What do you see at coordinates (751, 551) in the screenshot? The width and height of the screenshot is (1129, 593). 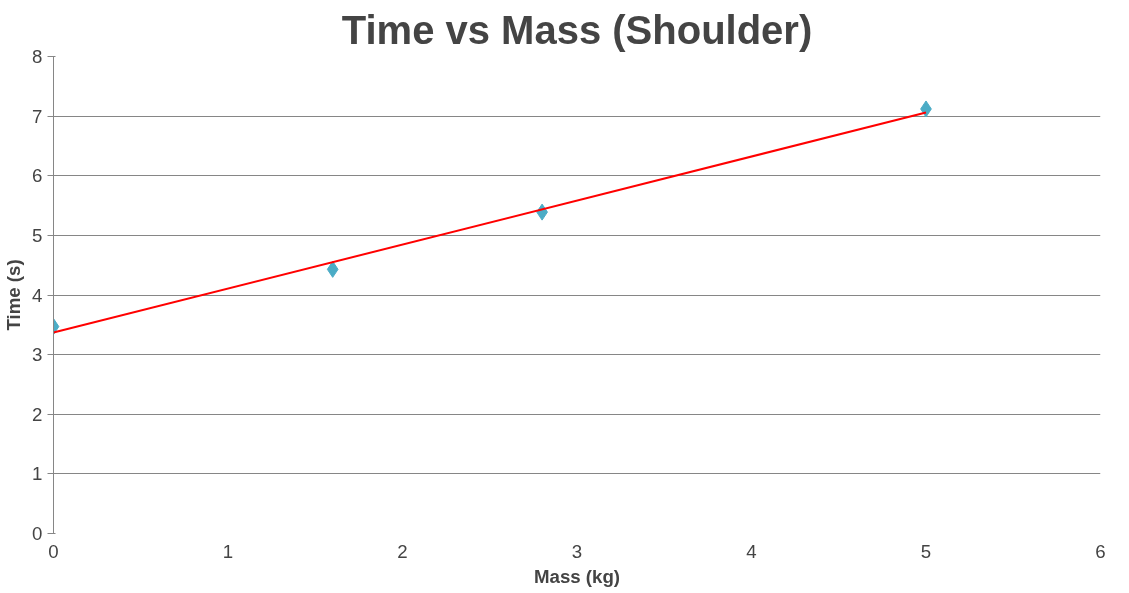 I see `x-tick-label: 4` at bounding box center [751, 551].